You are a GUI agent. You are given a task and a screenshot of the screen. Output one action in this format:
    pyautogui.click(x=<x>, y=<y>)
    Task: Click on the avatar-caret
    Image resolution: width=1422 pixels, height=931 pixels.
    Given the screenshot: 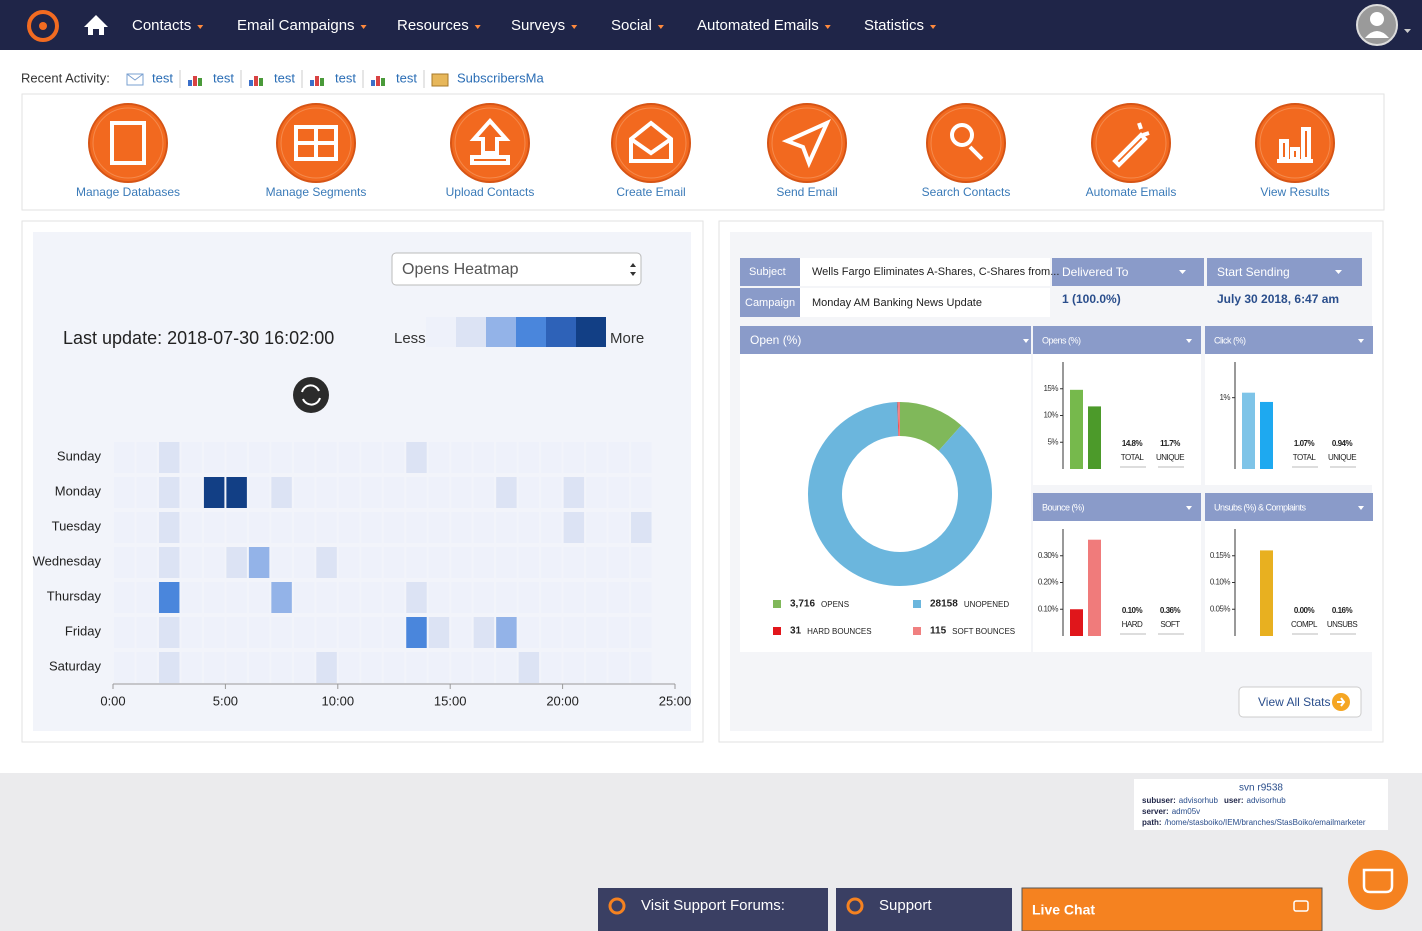 What is the action you would take?
    pyautogui.click(x=1407, y=31)
    